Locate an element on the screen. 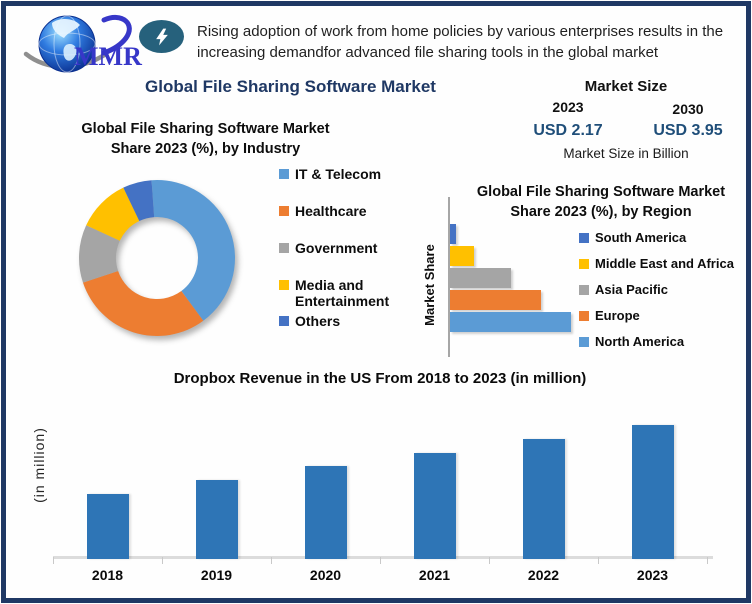 This screenshot has height=604, width=752. region-bar-north-america is located at coordinates (510, 322).